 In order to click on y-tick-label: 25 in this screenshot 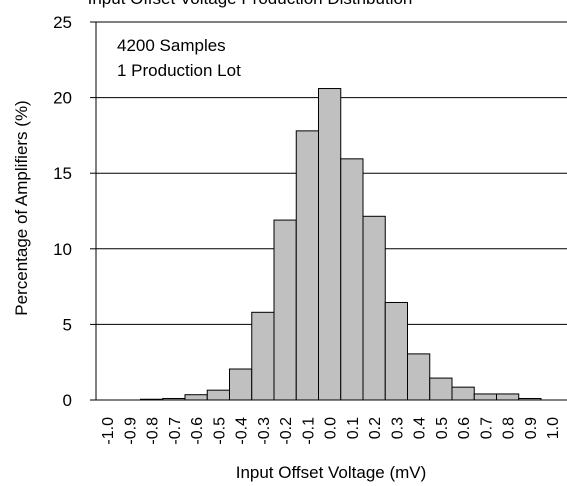, I will do `click(62, 22)`.